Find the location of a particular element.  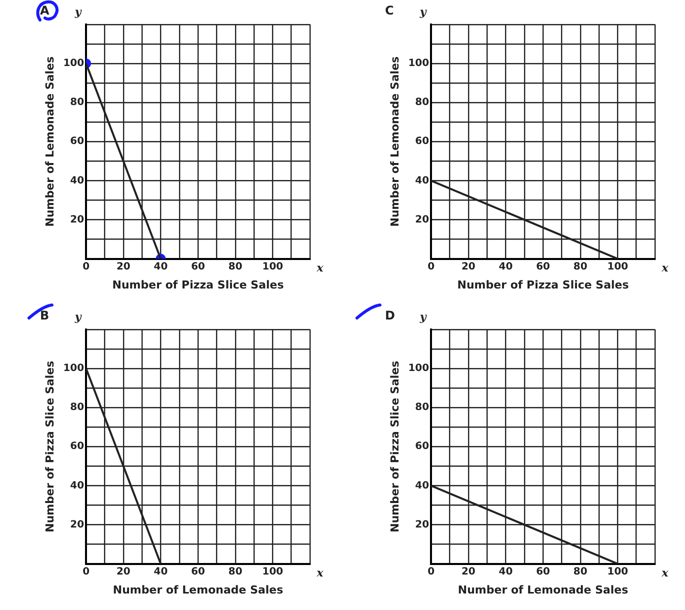

chart-title: D is located at coordinates (390, 315).